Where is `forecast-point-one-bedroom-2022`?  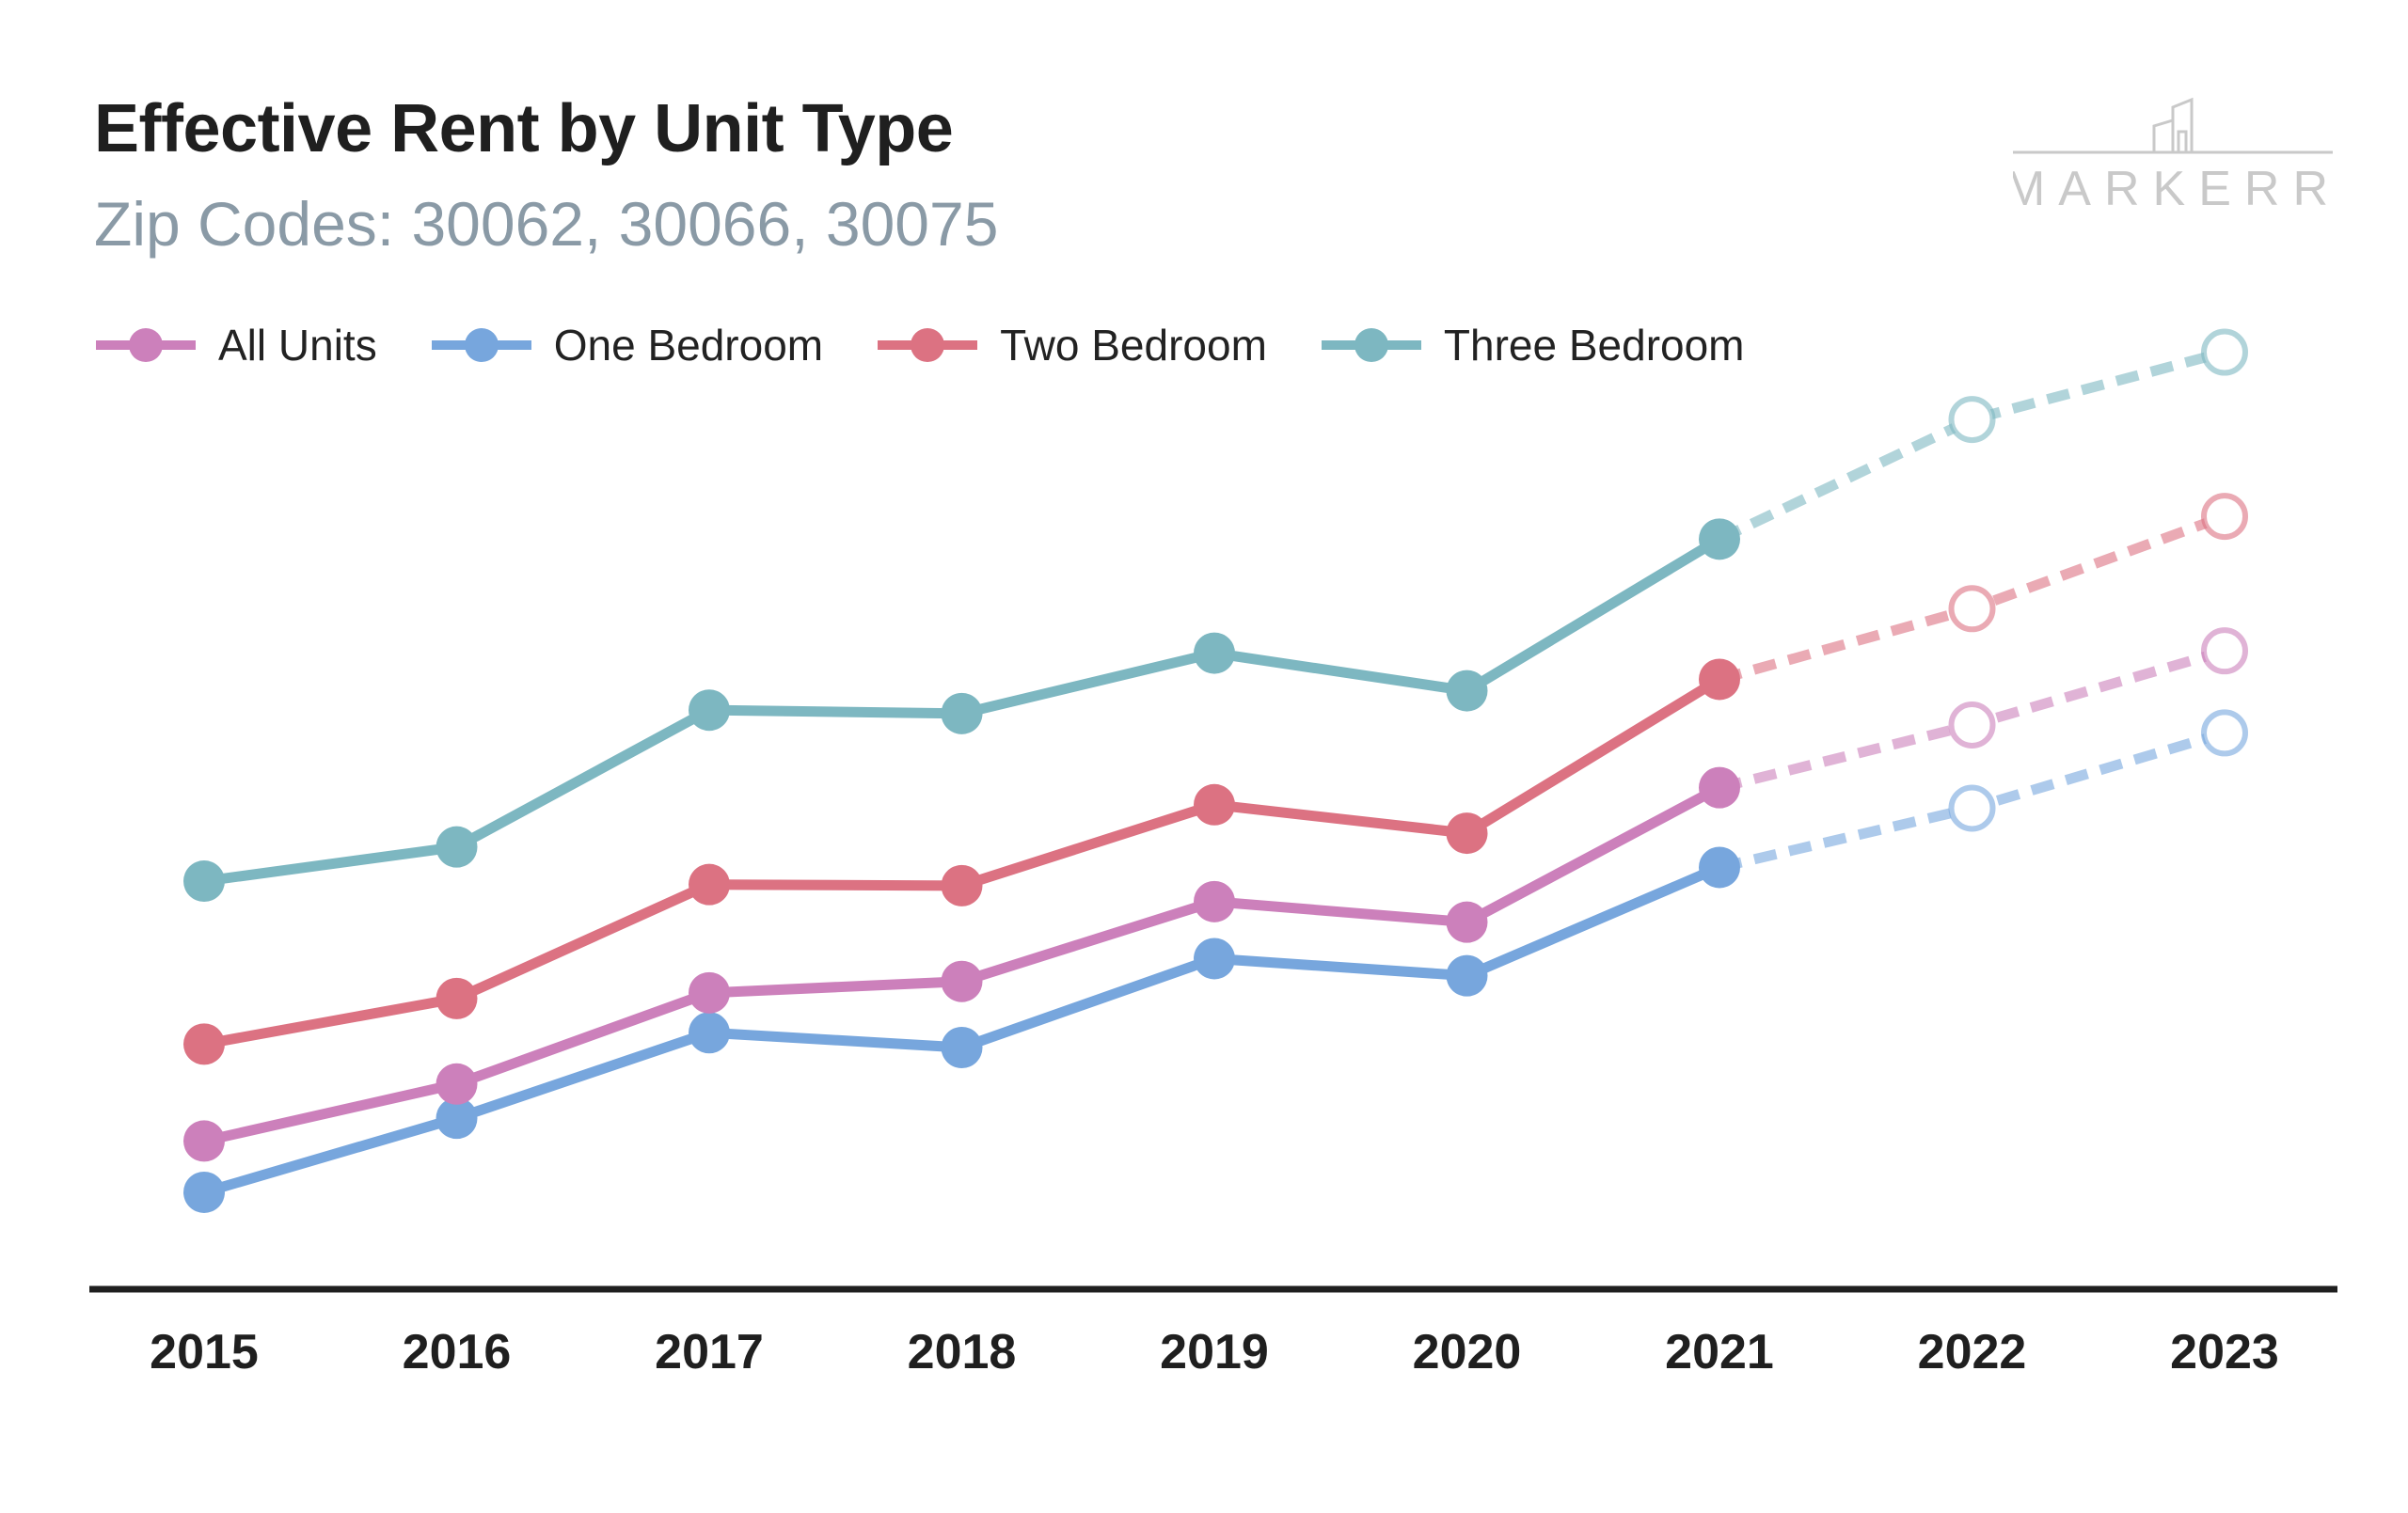
forecast-point-one-bedroom-2022 is located at coordinates (1972, 808).